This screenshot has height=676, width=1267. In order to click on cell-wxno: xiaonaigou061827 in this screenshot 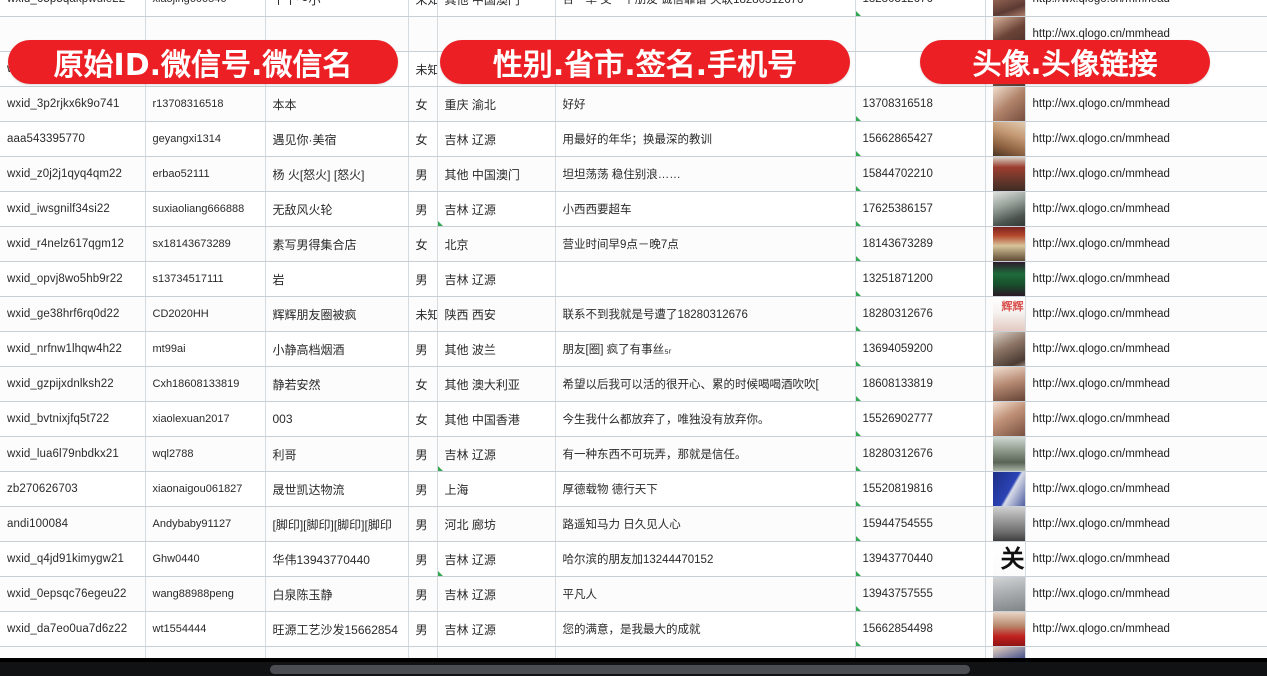, I will do `click(205, 489)`.